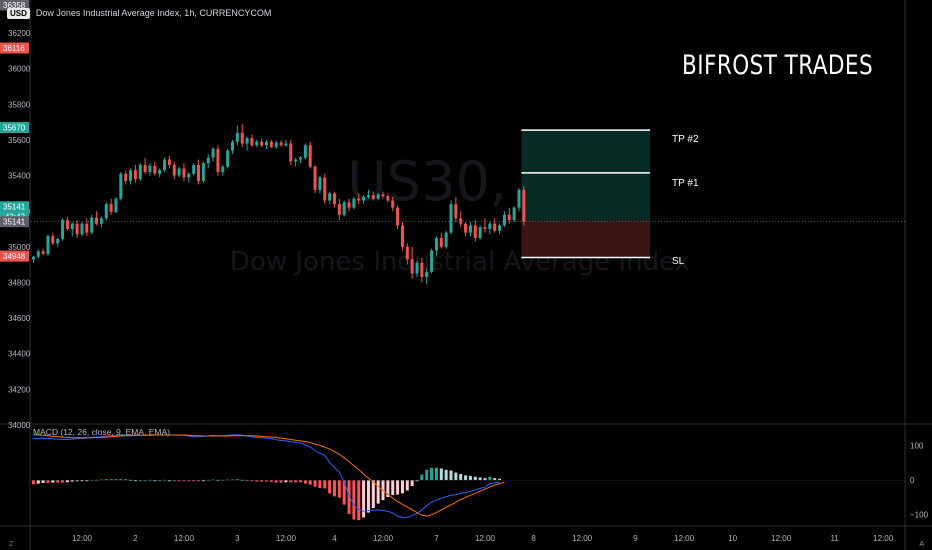 Image resolution: width=932 pixels, height=550 pixels. I want to click on macd-indicator-label: MACD (12, 26, close, 9, EMA, EMA), so click(101, 432).